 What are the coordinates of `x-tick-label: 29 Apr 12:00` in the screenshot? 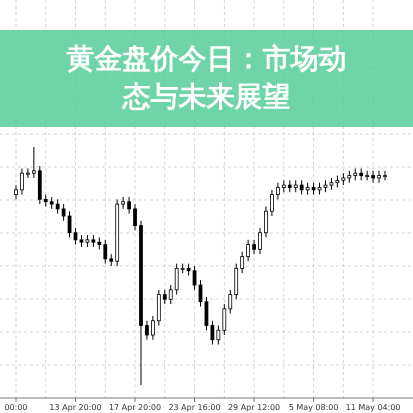 It's located at (254, 407).